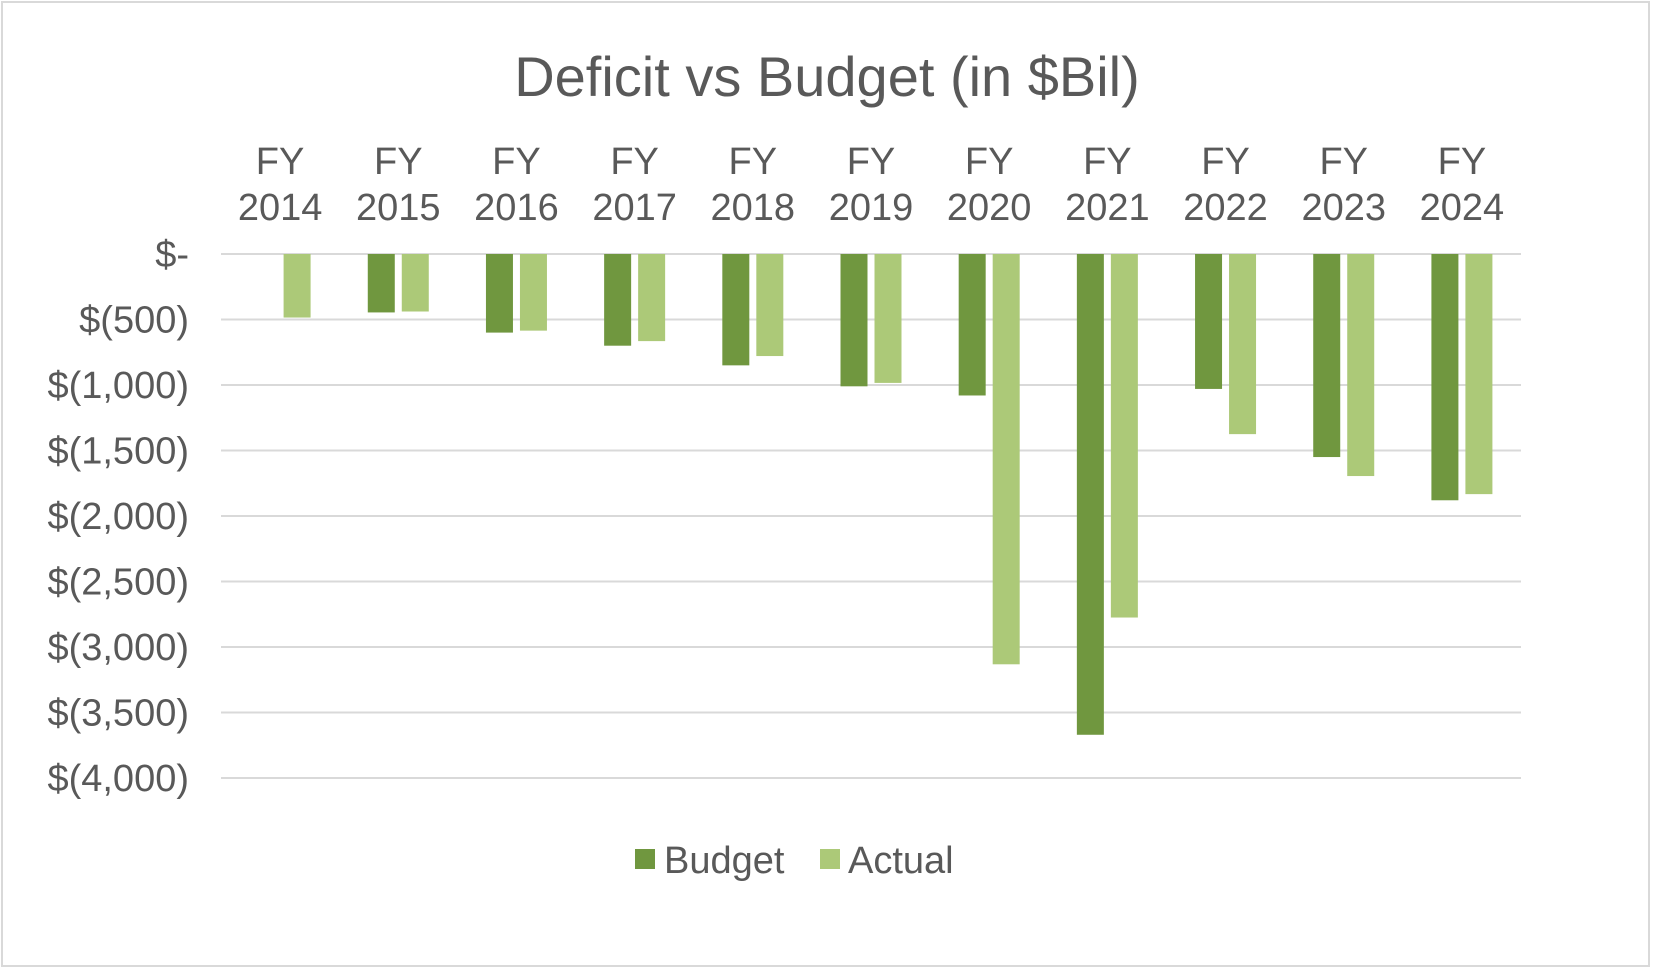 Image resolution: width=1653 pixels, height=970 pixels. I want to click on category-label: FY 2021, so click(1107, 185).